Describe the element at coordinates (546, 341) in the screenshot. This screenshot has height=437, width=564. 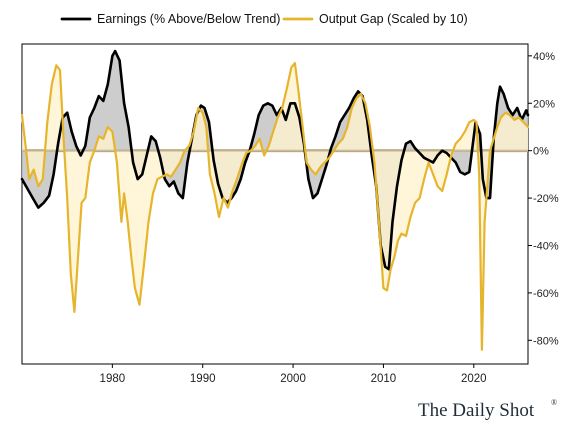
I see `y-tick-label: -80%` at that location.